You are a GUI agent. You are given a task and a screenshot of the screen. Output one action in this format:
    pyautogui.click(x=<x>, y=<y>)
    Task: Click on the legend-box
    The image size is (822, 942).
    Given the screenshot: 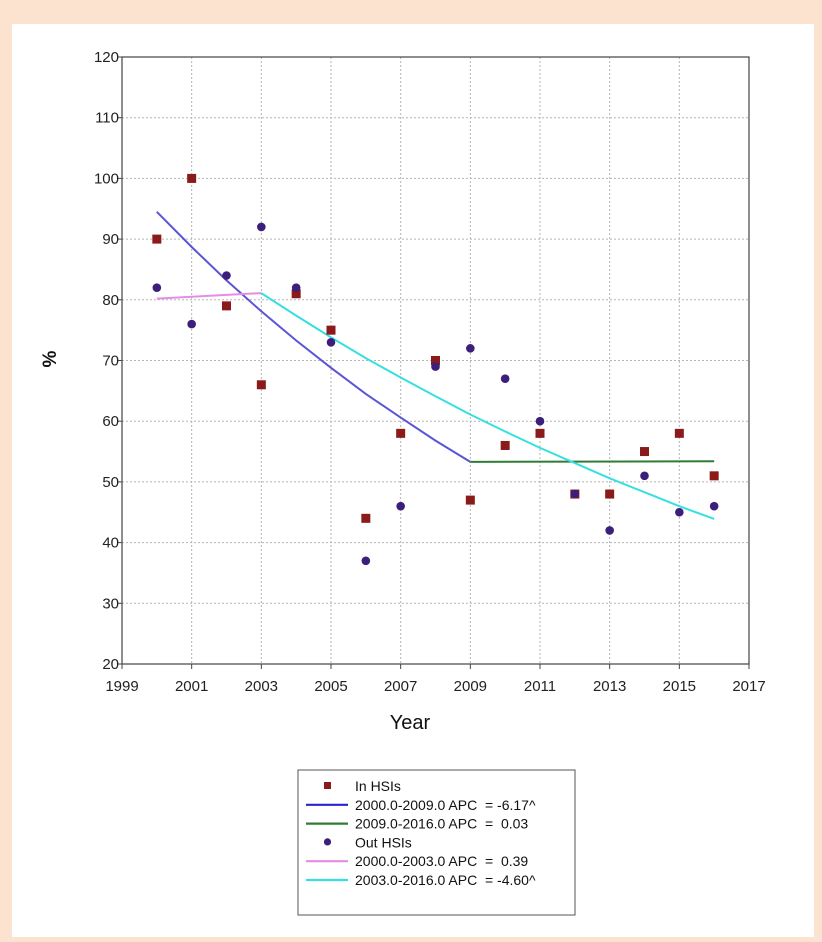 What is the action you would take?
    pyautogui.click(x=436, y=842)
    